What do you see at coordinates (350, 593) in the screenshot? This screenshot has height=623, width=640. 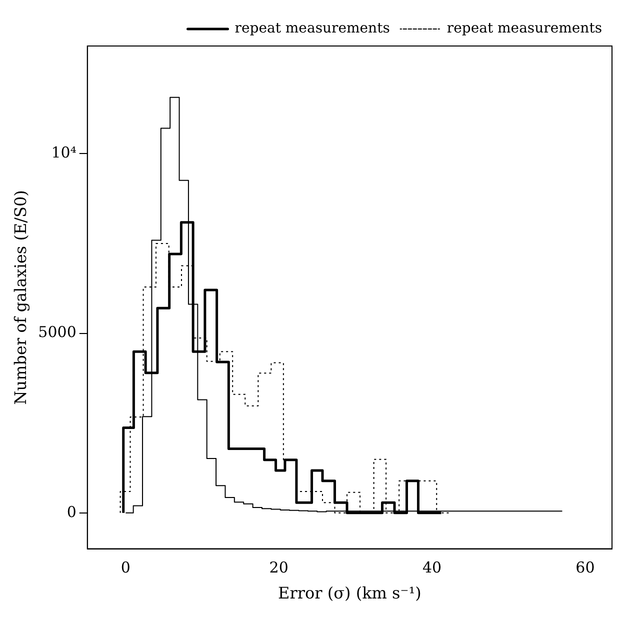 I see `x-axis-title: Error (σ) (km s⁻¹)` at bounding box center [350, 593].